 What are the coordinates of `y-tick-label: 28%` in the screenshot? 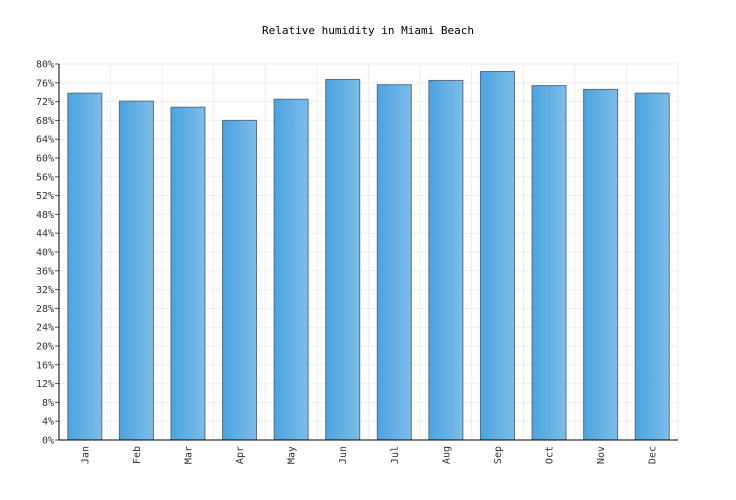 It's located at (45, 309).